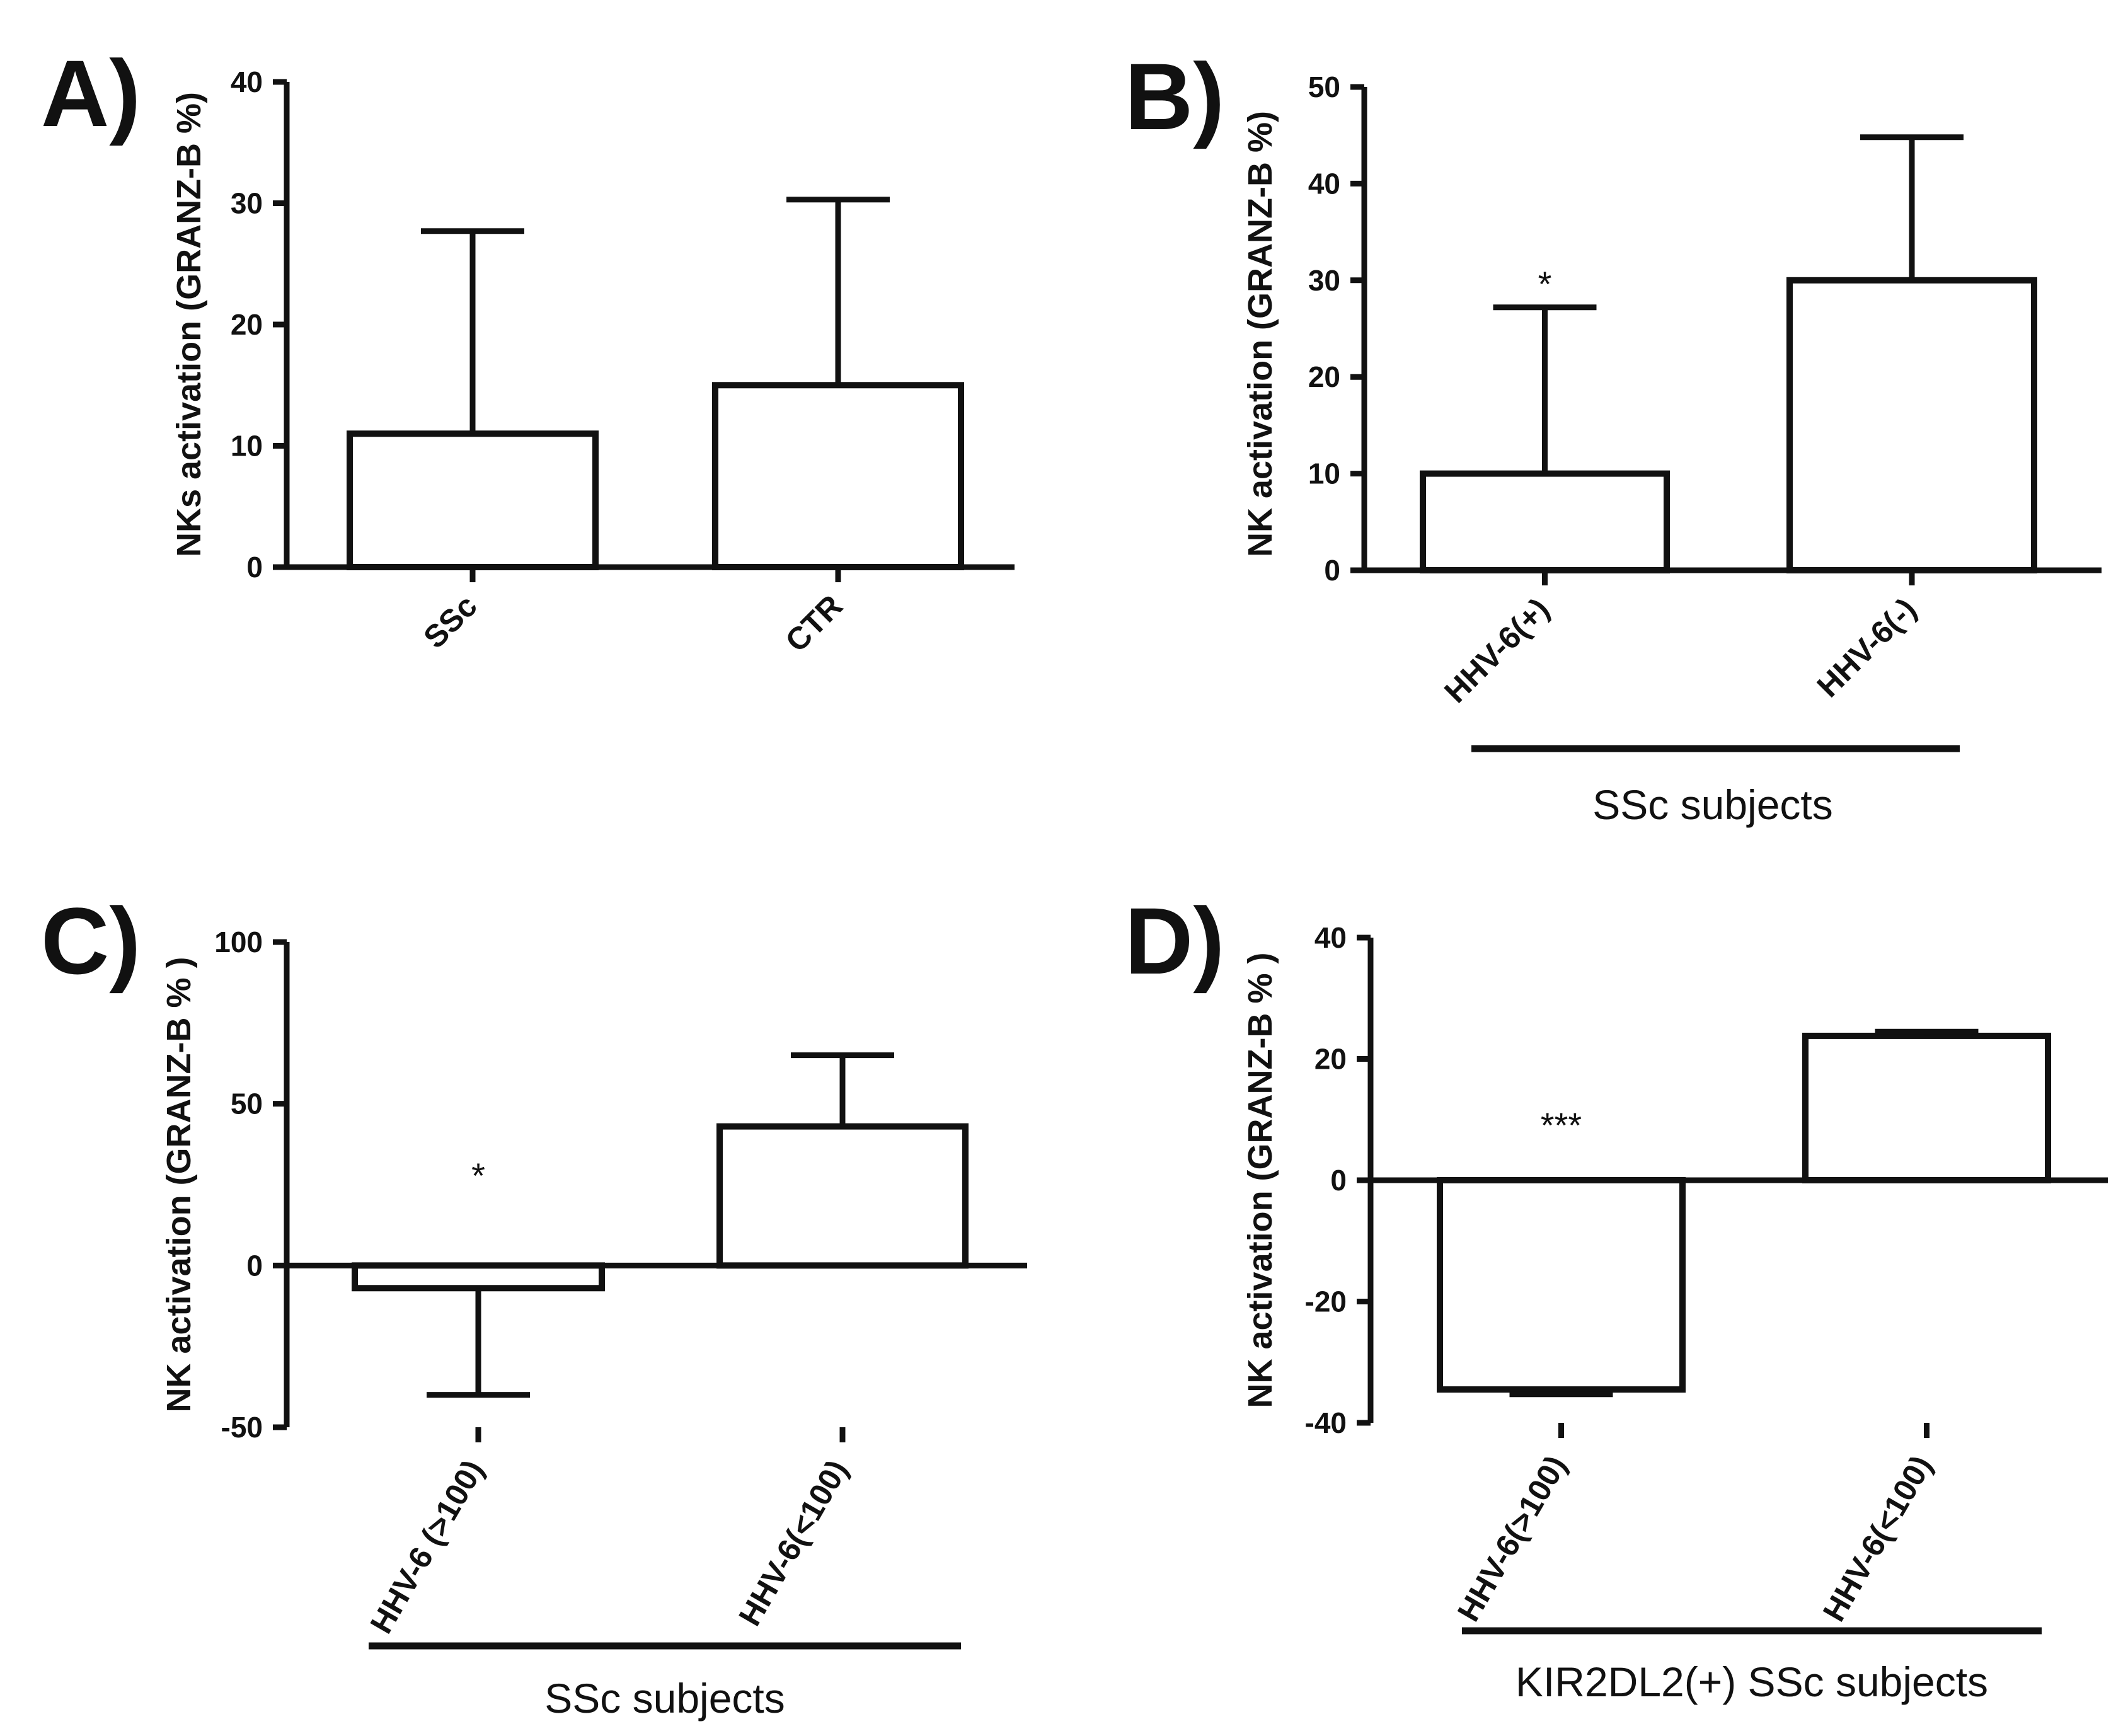 This screenshot has width=2128, height=1736. What do you see at coordinates (450, 621) in the screenshot?
I see `x-tick-label: SSc` at bounding box center [450, 621].